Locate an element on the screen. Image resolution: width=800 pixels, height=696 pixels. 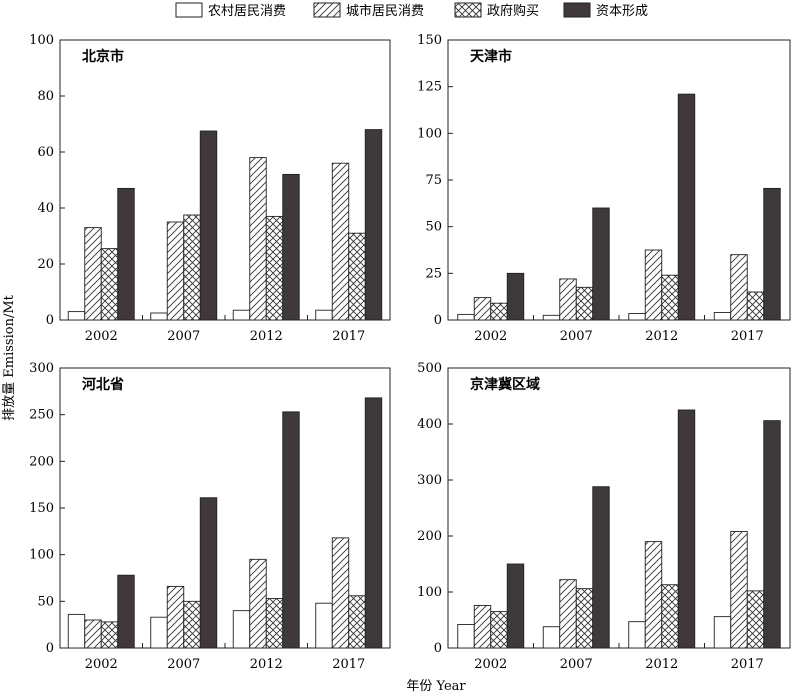
legend-swatch-gov is located at coordinates (468, 10).